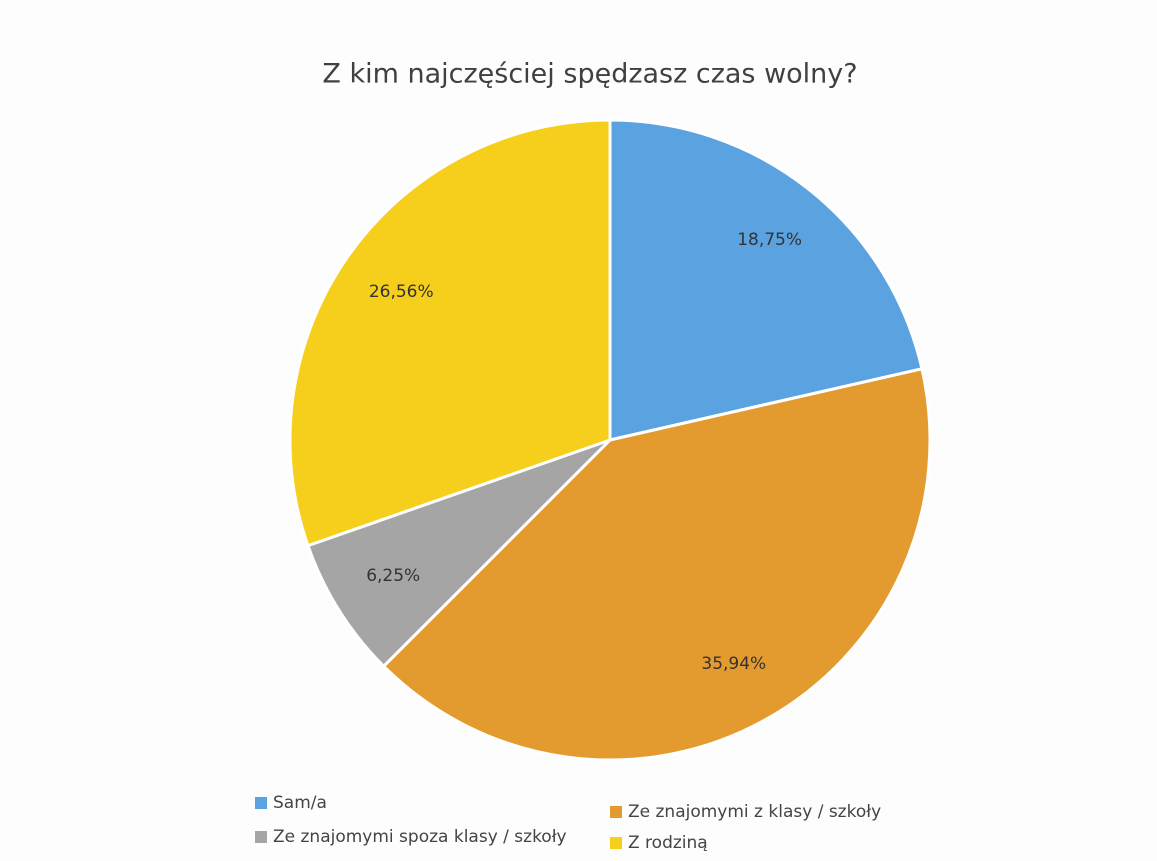 This screenshot has height=861, width=1157. Describe the element at coordinates (401, 292) in the screenshot. I see `data-label: 26,56%` at that location.